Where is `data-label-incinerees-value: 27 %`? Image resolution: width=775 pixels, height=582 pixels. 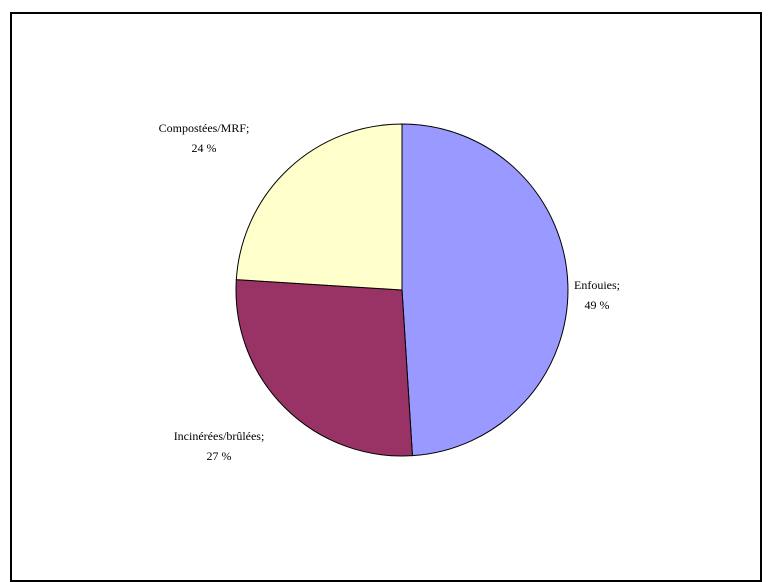 data-label-incinerees-value: 27 % is located at coordinates (219, 456).